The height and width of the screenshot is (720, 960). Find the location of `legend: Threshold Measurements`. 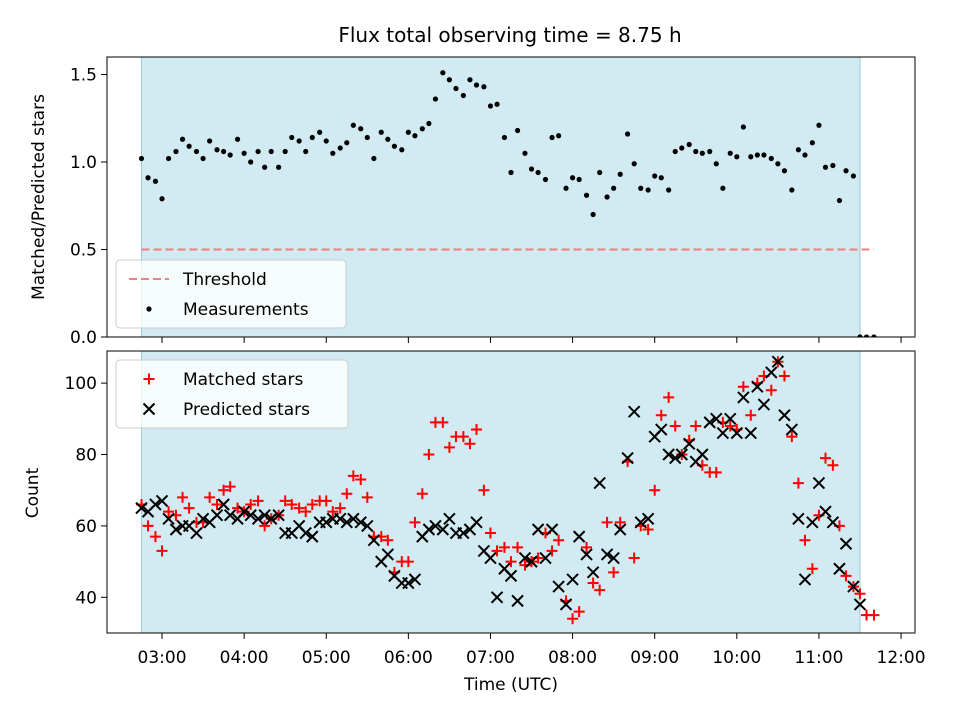

legend: Threshold Measurements is located at coordinates (231, 294).